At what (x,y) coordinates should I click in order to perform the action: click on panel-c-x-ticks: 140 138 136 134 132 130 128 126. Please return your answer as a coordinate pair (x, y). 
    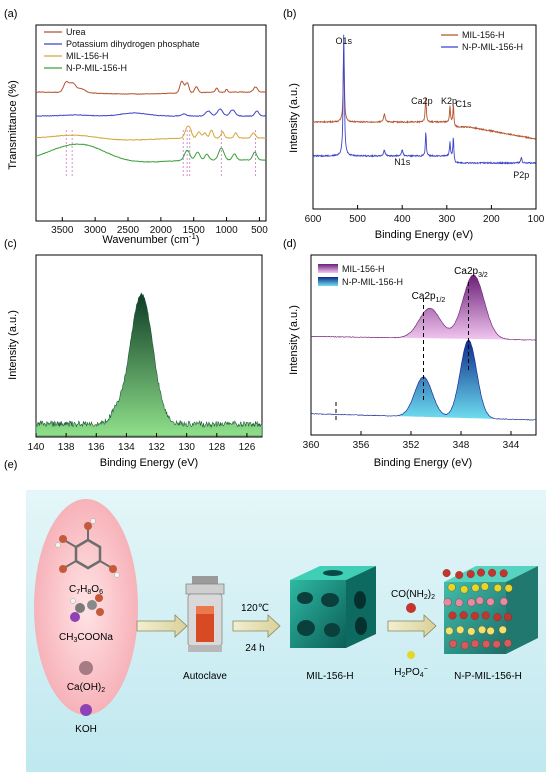
    Looking at the image, I should click on (142, 443).